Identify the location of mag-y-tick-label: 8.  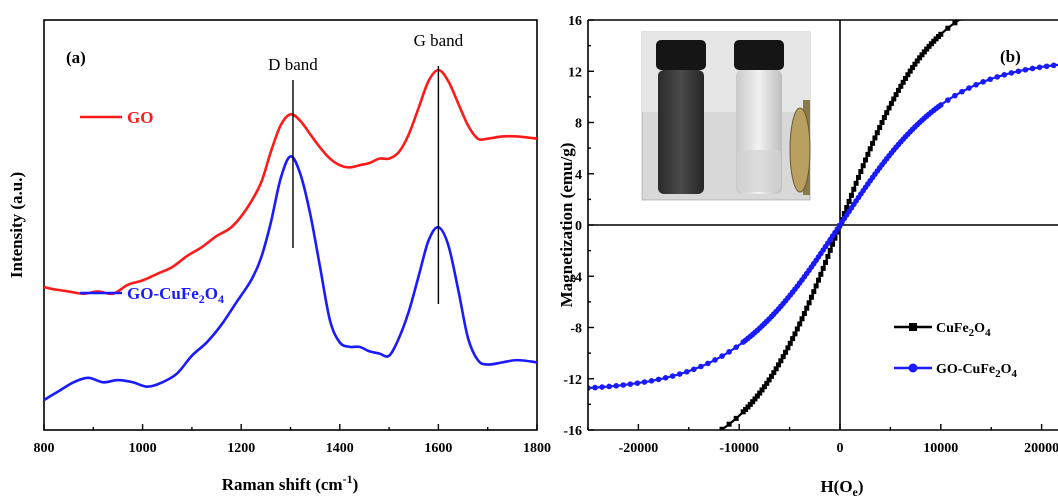
(578, 124).